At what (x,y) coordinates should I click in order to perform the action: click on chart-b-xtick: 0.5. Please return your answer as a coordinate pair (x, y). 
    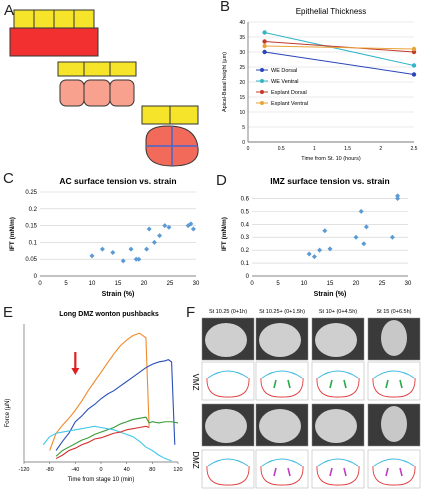
    Looking at the image, I should click on (281, 149).